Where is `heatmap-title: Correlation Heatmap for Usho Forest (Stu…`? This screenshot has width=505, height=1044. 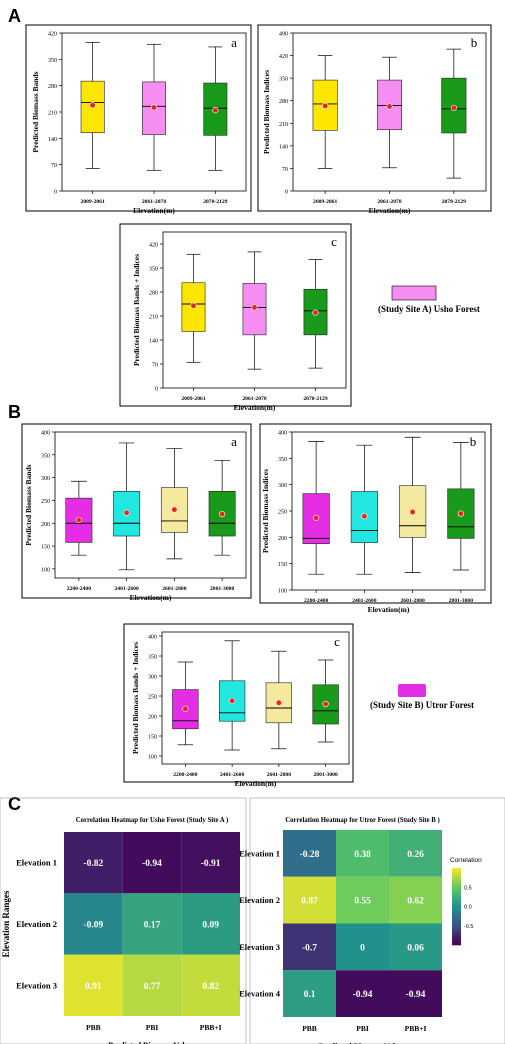
heatmap-title: Correlation Heatmap for Usho Forest (Stu… is located at coordinates (152, 820).